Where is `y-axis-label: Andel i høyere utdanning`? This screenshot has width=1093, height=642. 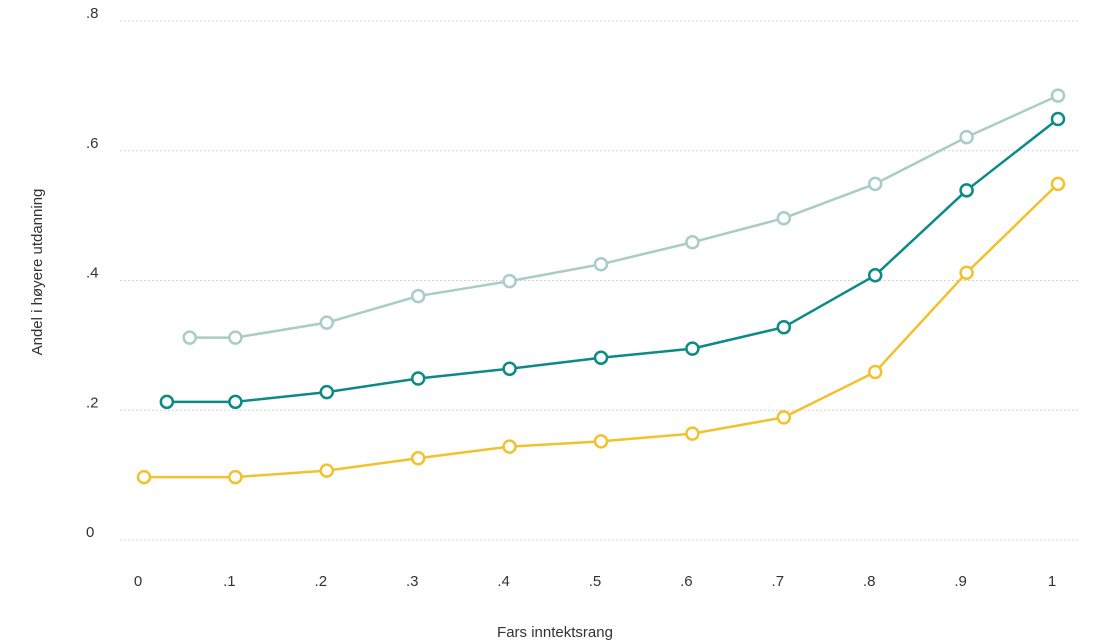
y-axis-label: Andel i høyere utdanning is located at coordinates (37, 272).